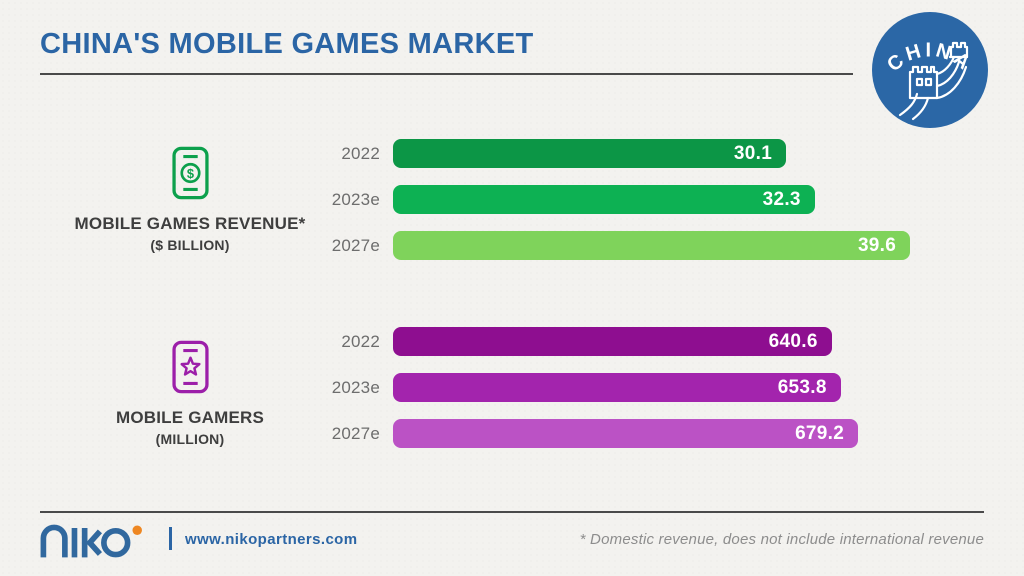  I want to click on revenue-section-title: MOBILE GAMES REVENUE*, so click(190, 223).